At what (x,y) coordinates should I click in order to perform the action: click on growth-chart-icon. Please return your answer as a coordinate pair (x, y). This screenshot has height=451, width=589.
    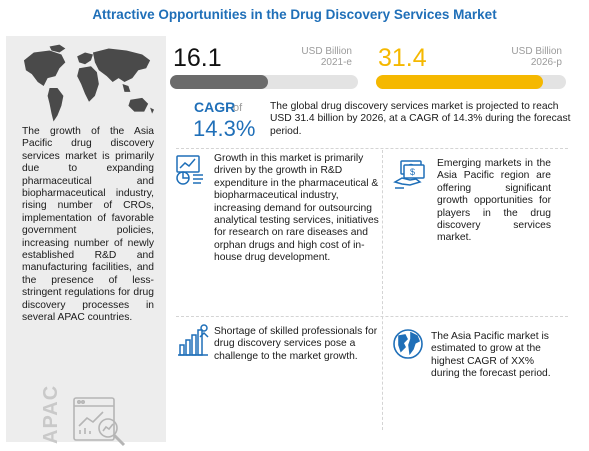
    Looking at the image, I should click on (189, 170).